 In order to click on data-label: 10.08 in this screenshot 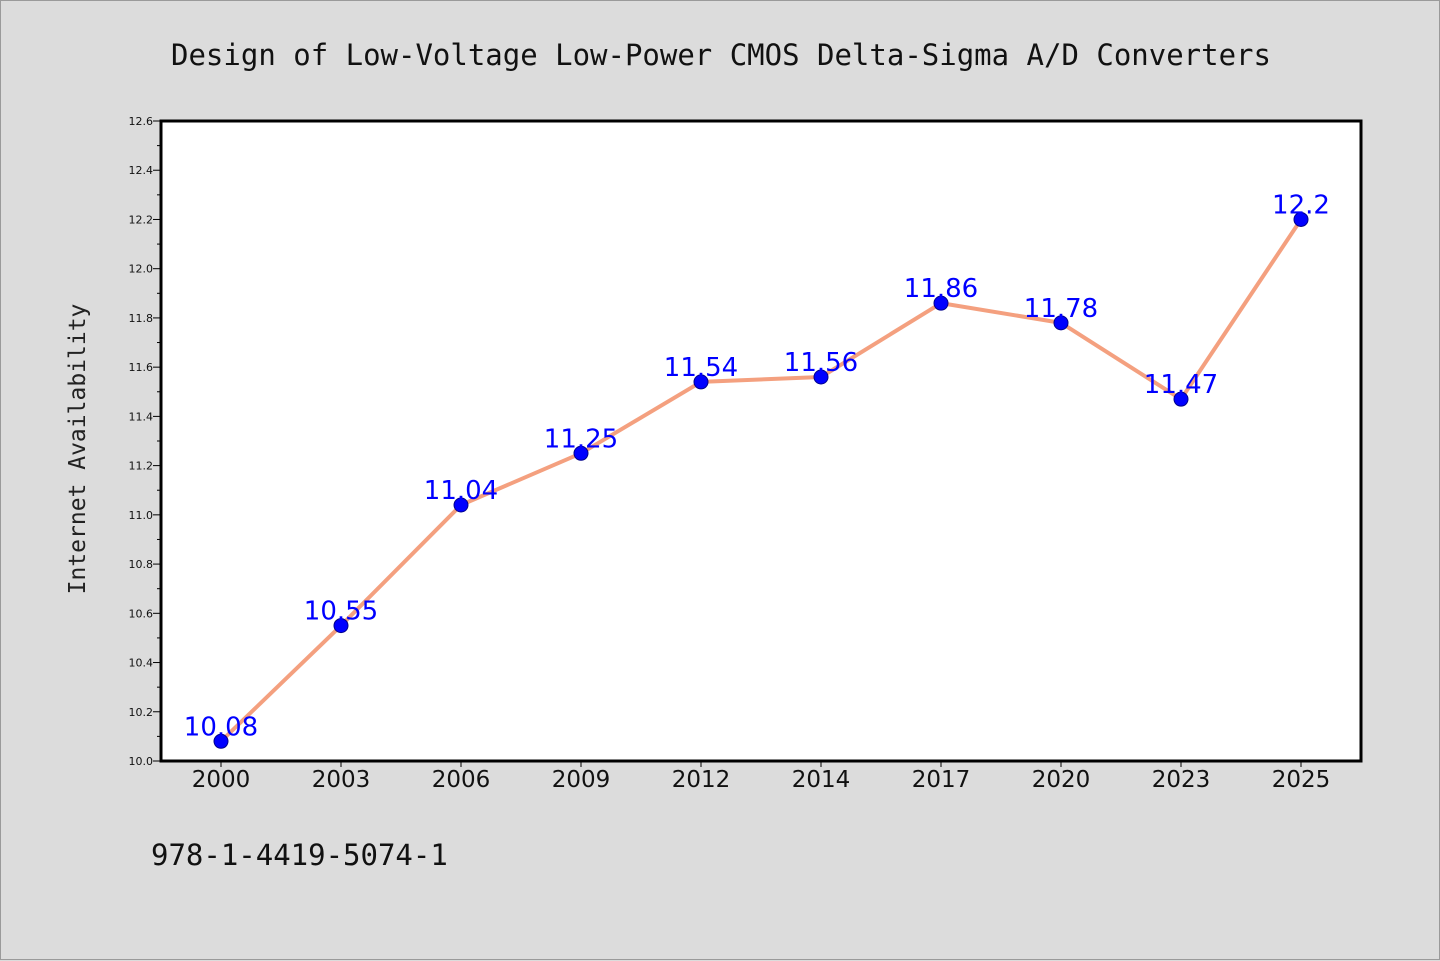, I will do `click(221, 727)`.